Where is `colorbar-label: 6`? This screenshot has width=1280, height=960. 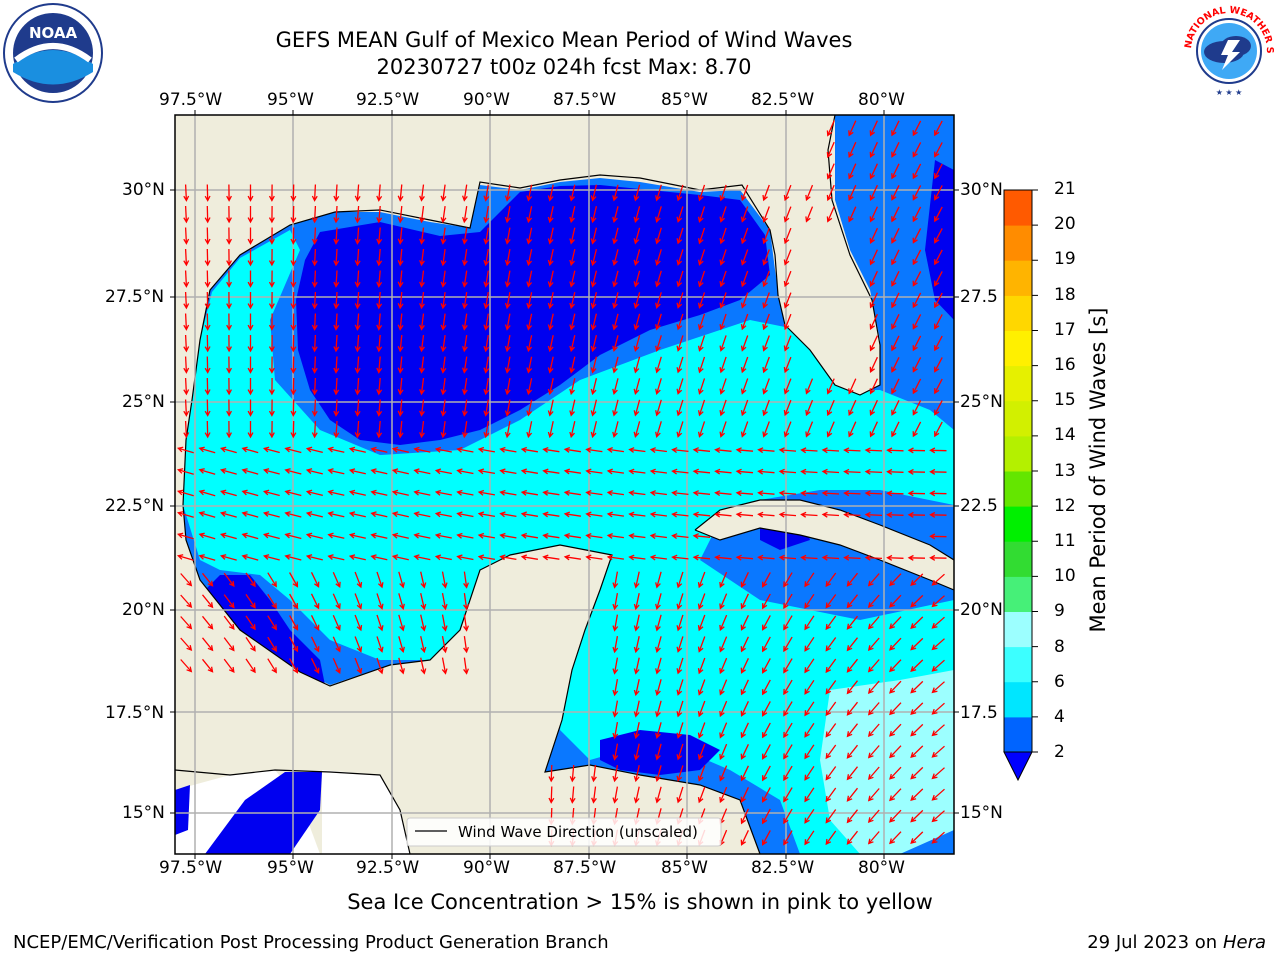
colorbar-label: 6 is located at coordinates (1059, 682).